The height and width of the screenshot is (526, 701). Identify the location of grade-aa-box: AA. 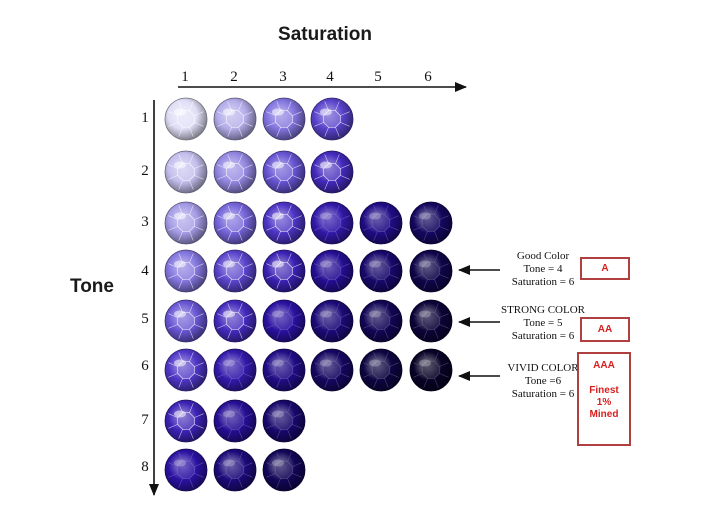
(605, 329).